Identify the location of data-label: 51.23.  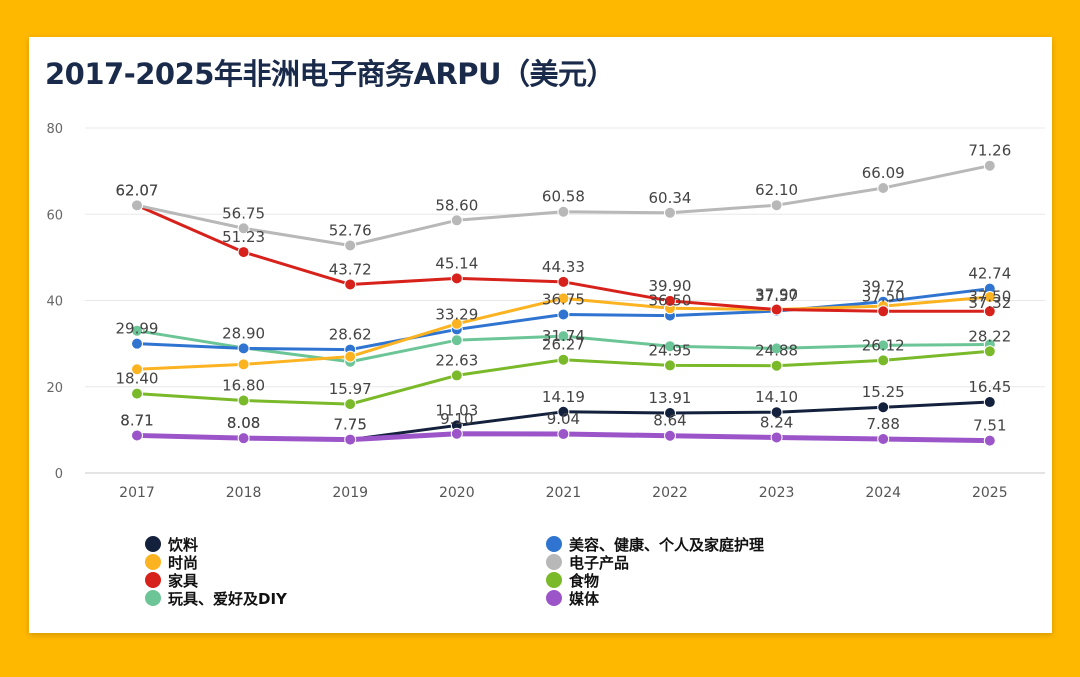
(243, 237).